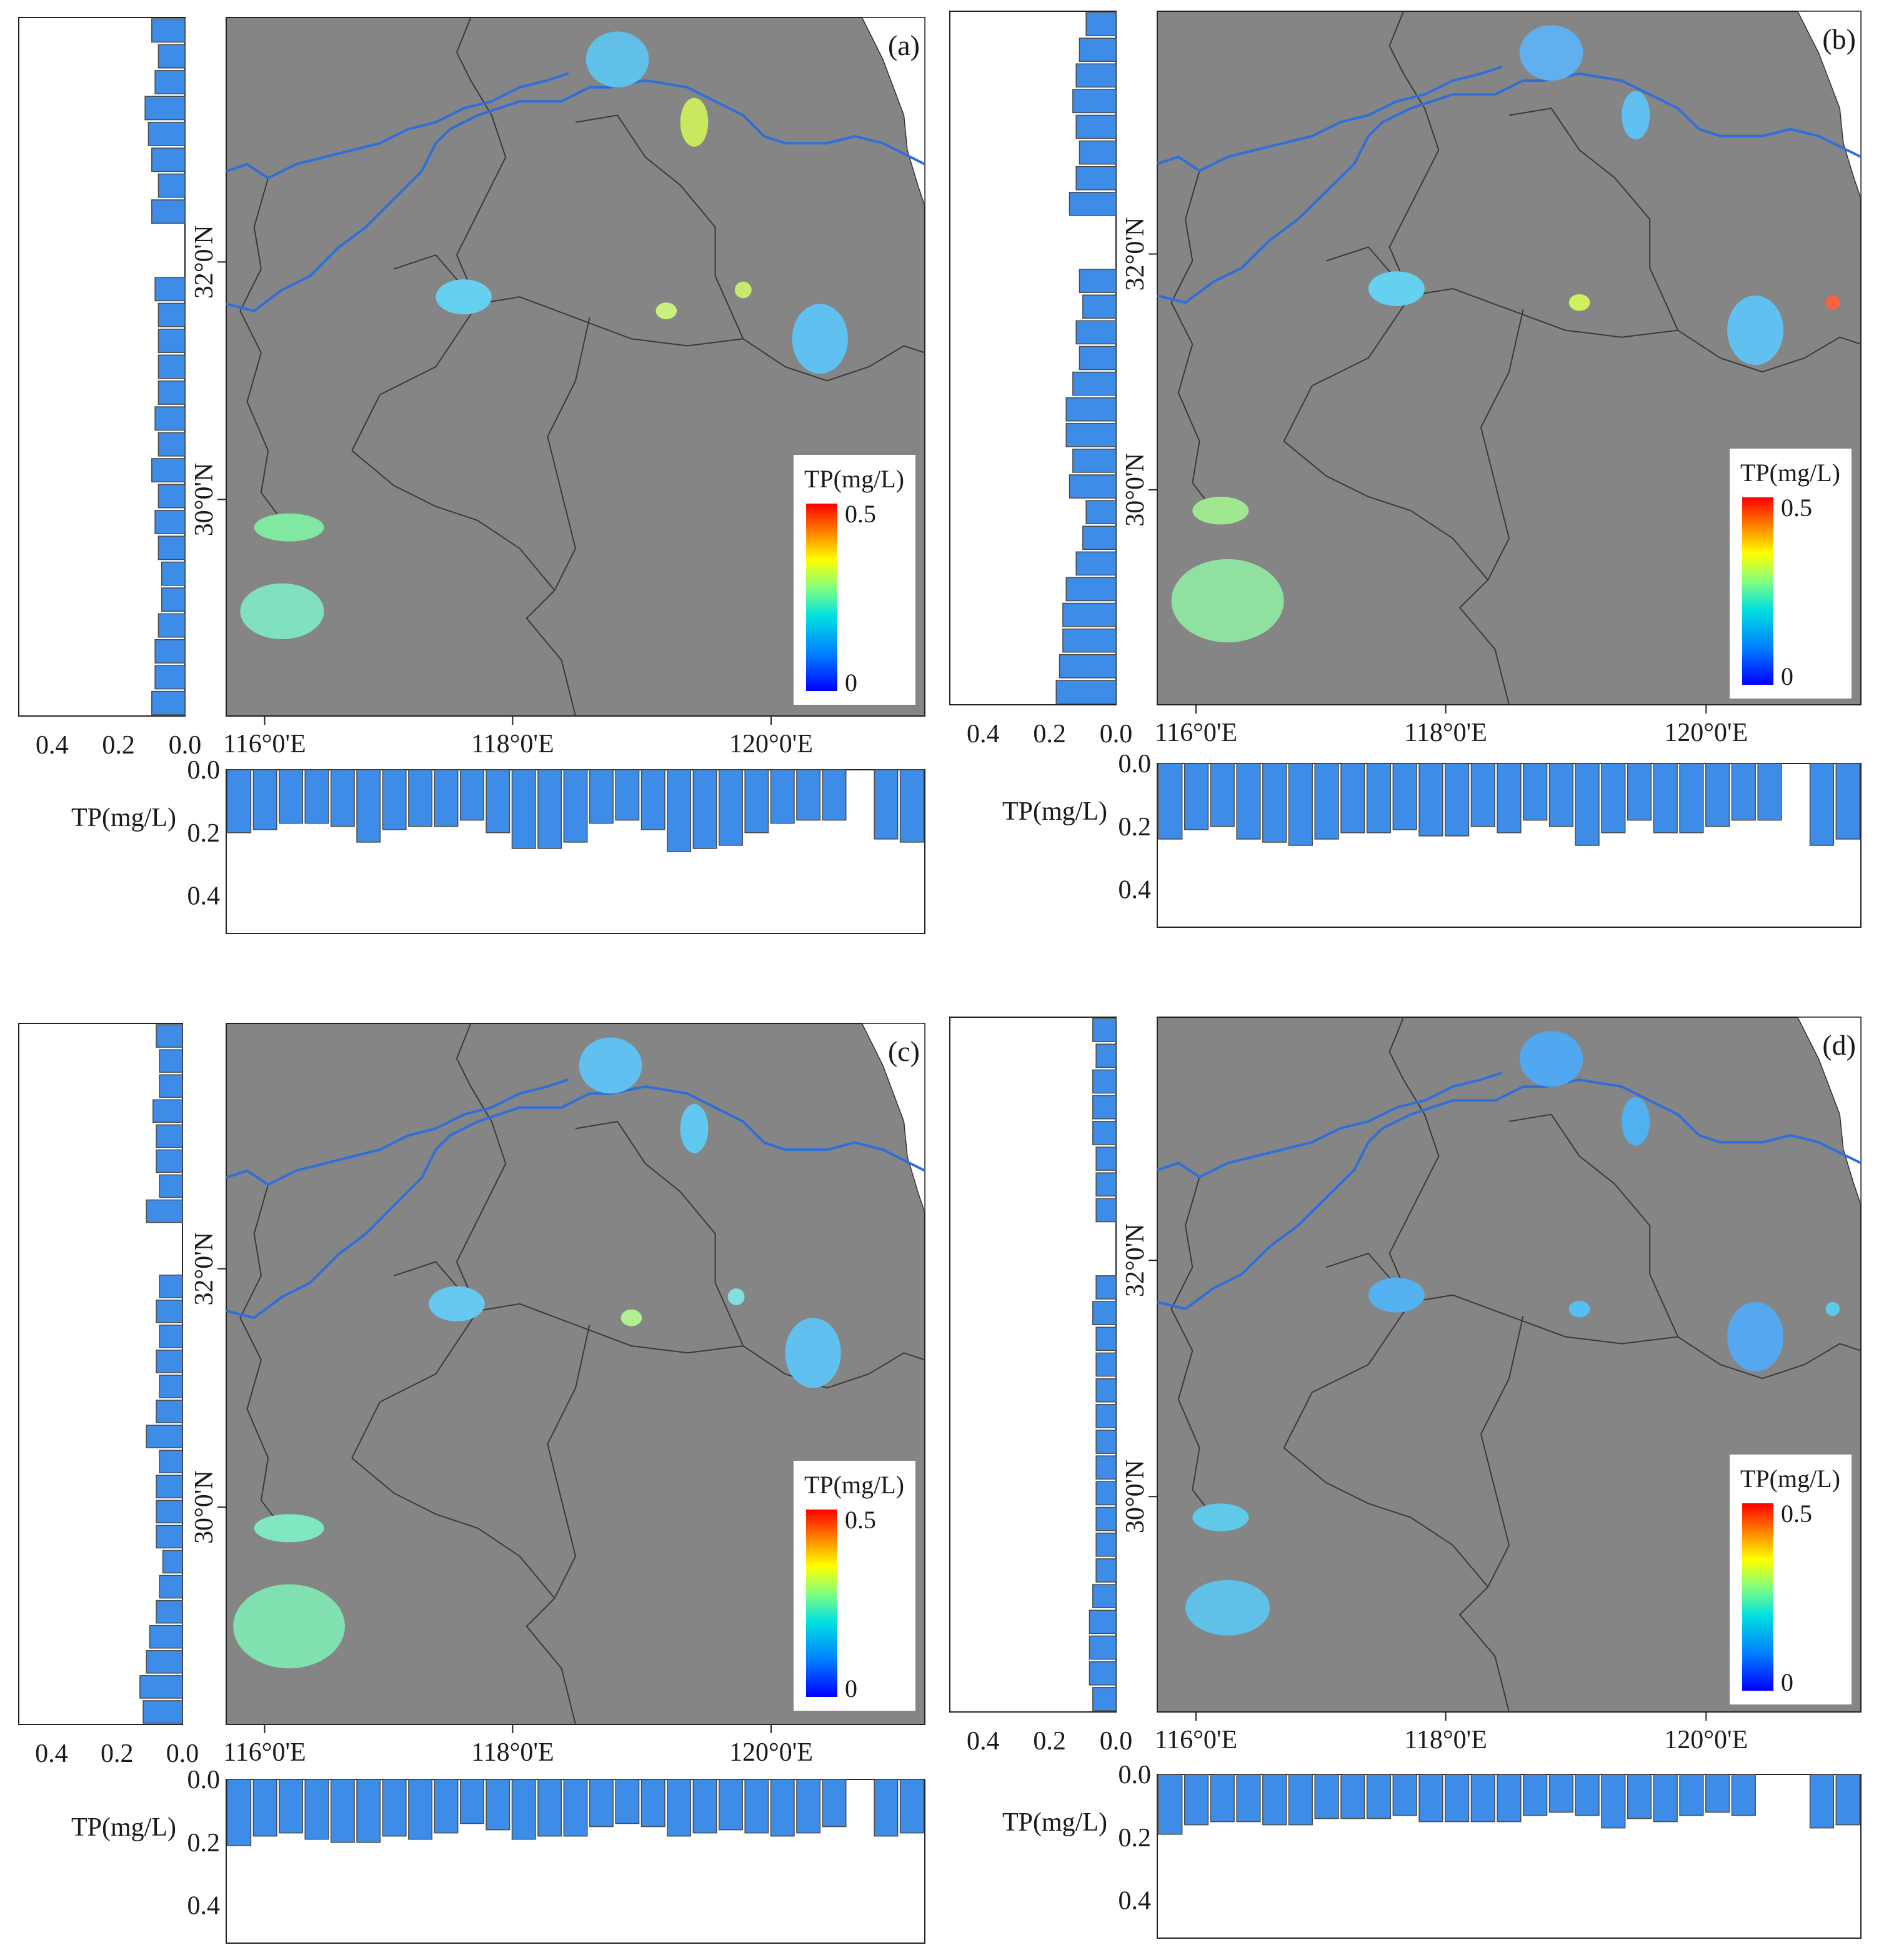 Image resolution: width=1879 pixels, height=1960 pixels. Describe the element at coordinates (1135, 764) in the screenshot. I see `lon-profile-tick-label: 0.0` at that location.